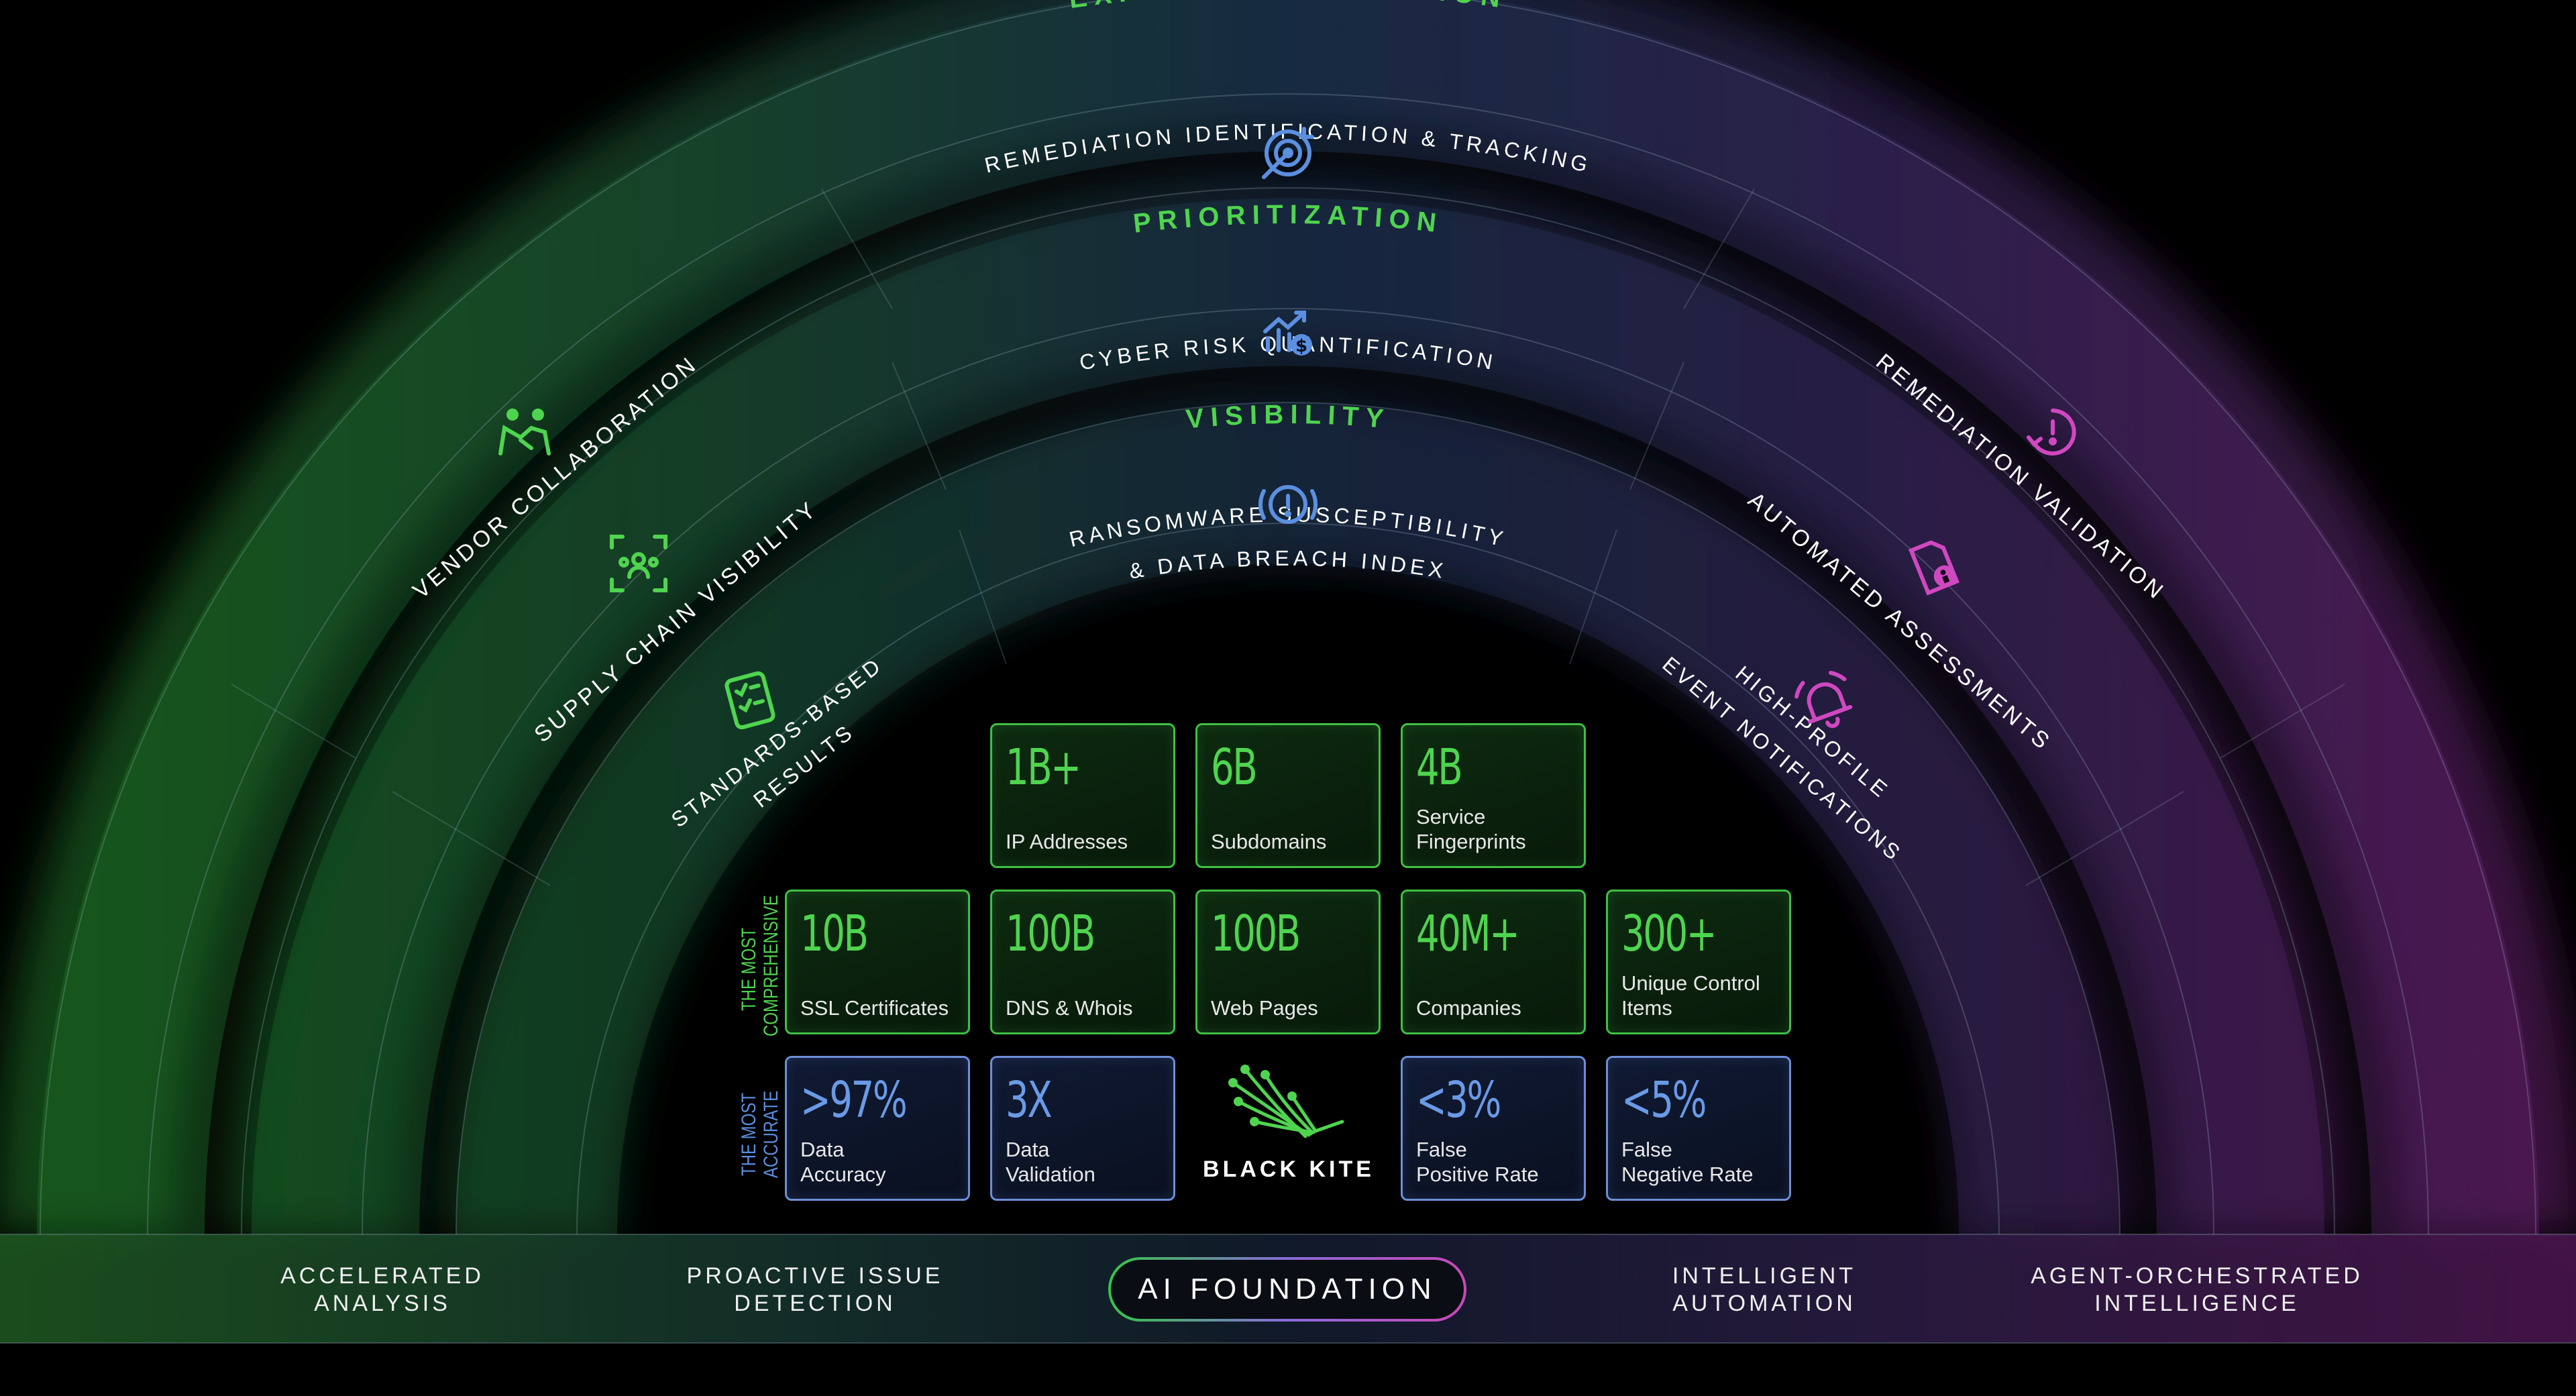 This screenshot has height=1396, width=2576. I want to click on stat-label: Subdomains, so click(1269, 841).